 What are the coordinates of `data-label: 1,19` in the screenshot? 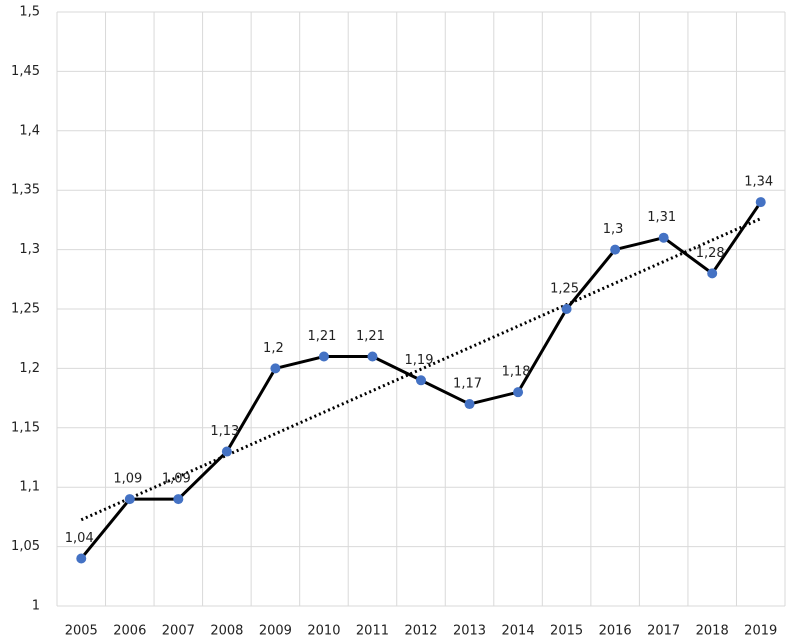 It's located at (419, 360).